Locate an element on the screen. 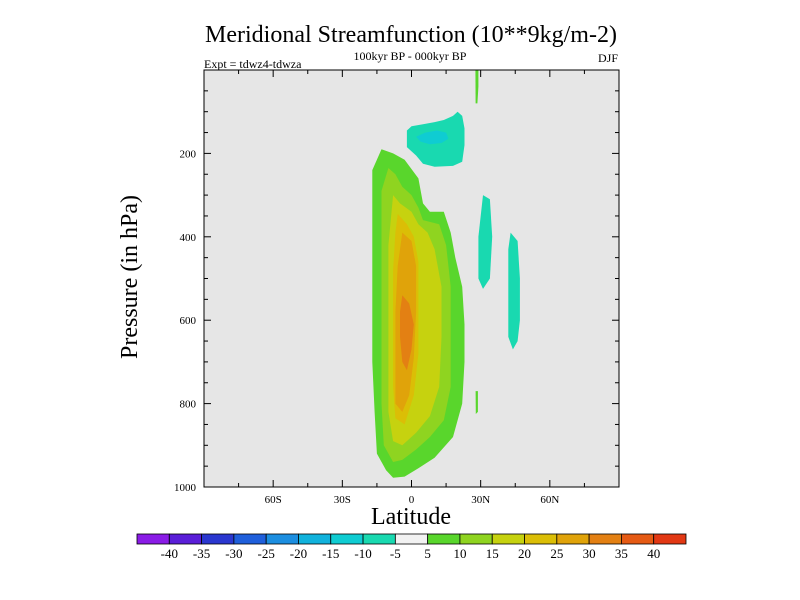 This screenshot has height=600, width=800. y-tick-label-1: 400 is located at coordinates (188, 238).